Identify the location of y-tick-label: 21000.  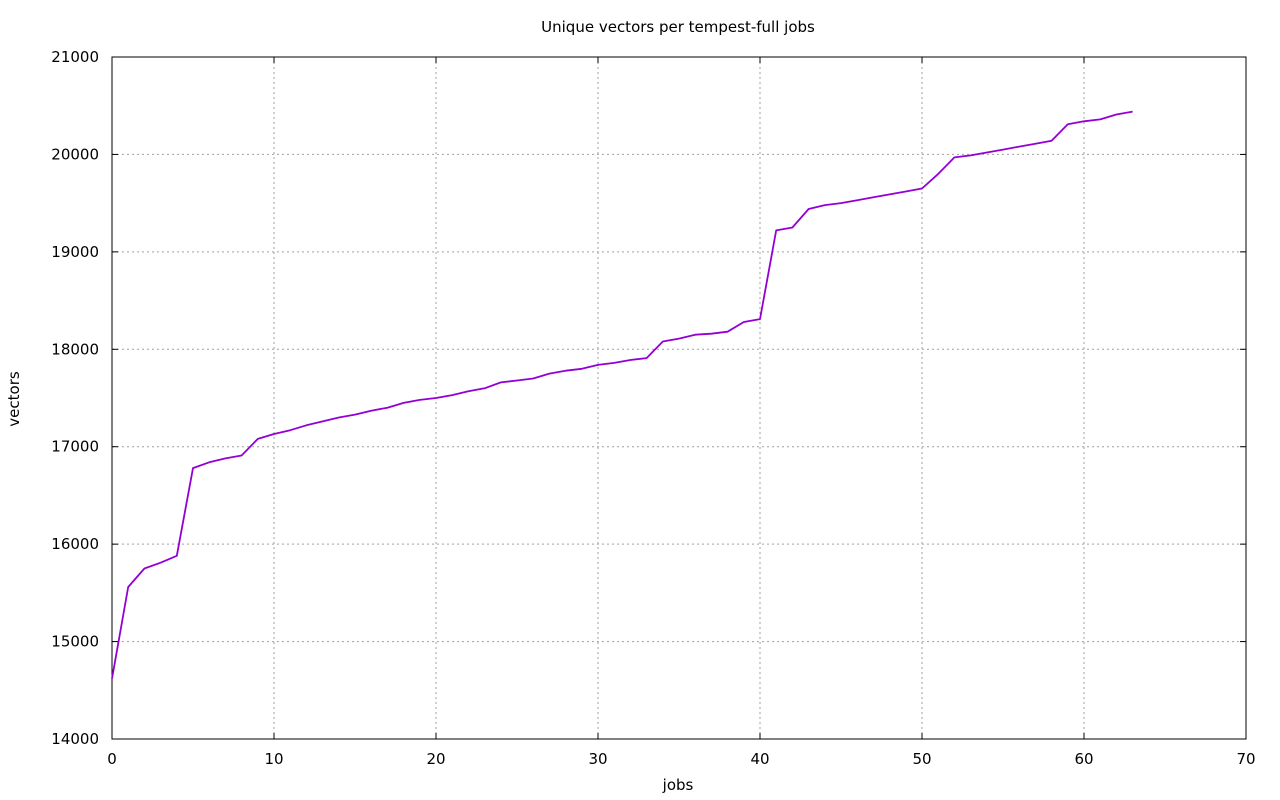
(75, 57).